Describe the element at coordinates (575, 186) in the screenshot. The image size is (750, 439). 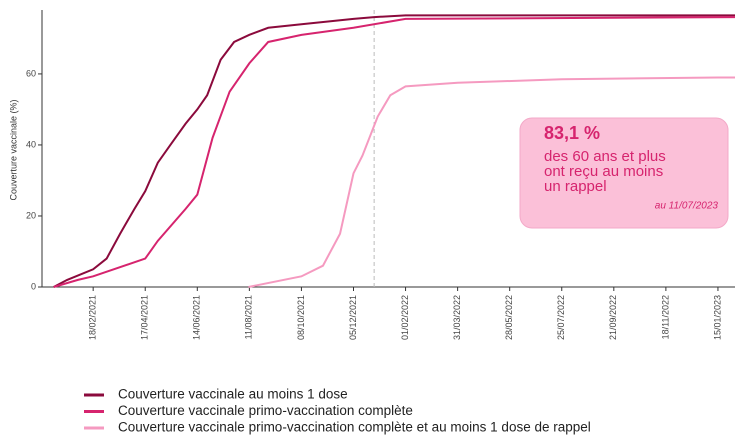
I see `annotation-line: un rappel` at that location.